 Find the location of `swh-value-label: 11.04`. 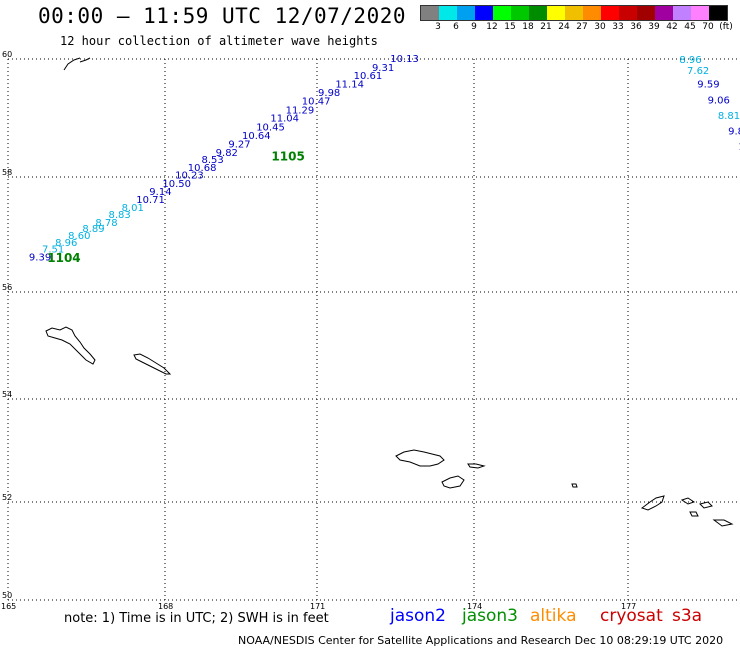

swh-value-label: 11.04 is located at coordinates (284, 119).